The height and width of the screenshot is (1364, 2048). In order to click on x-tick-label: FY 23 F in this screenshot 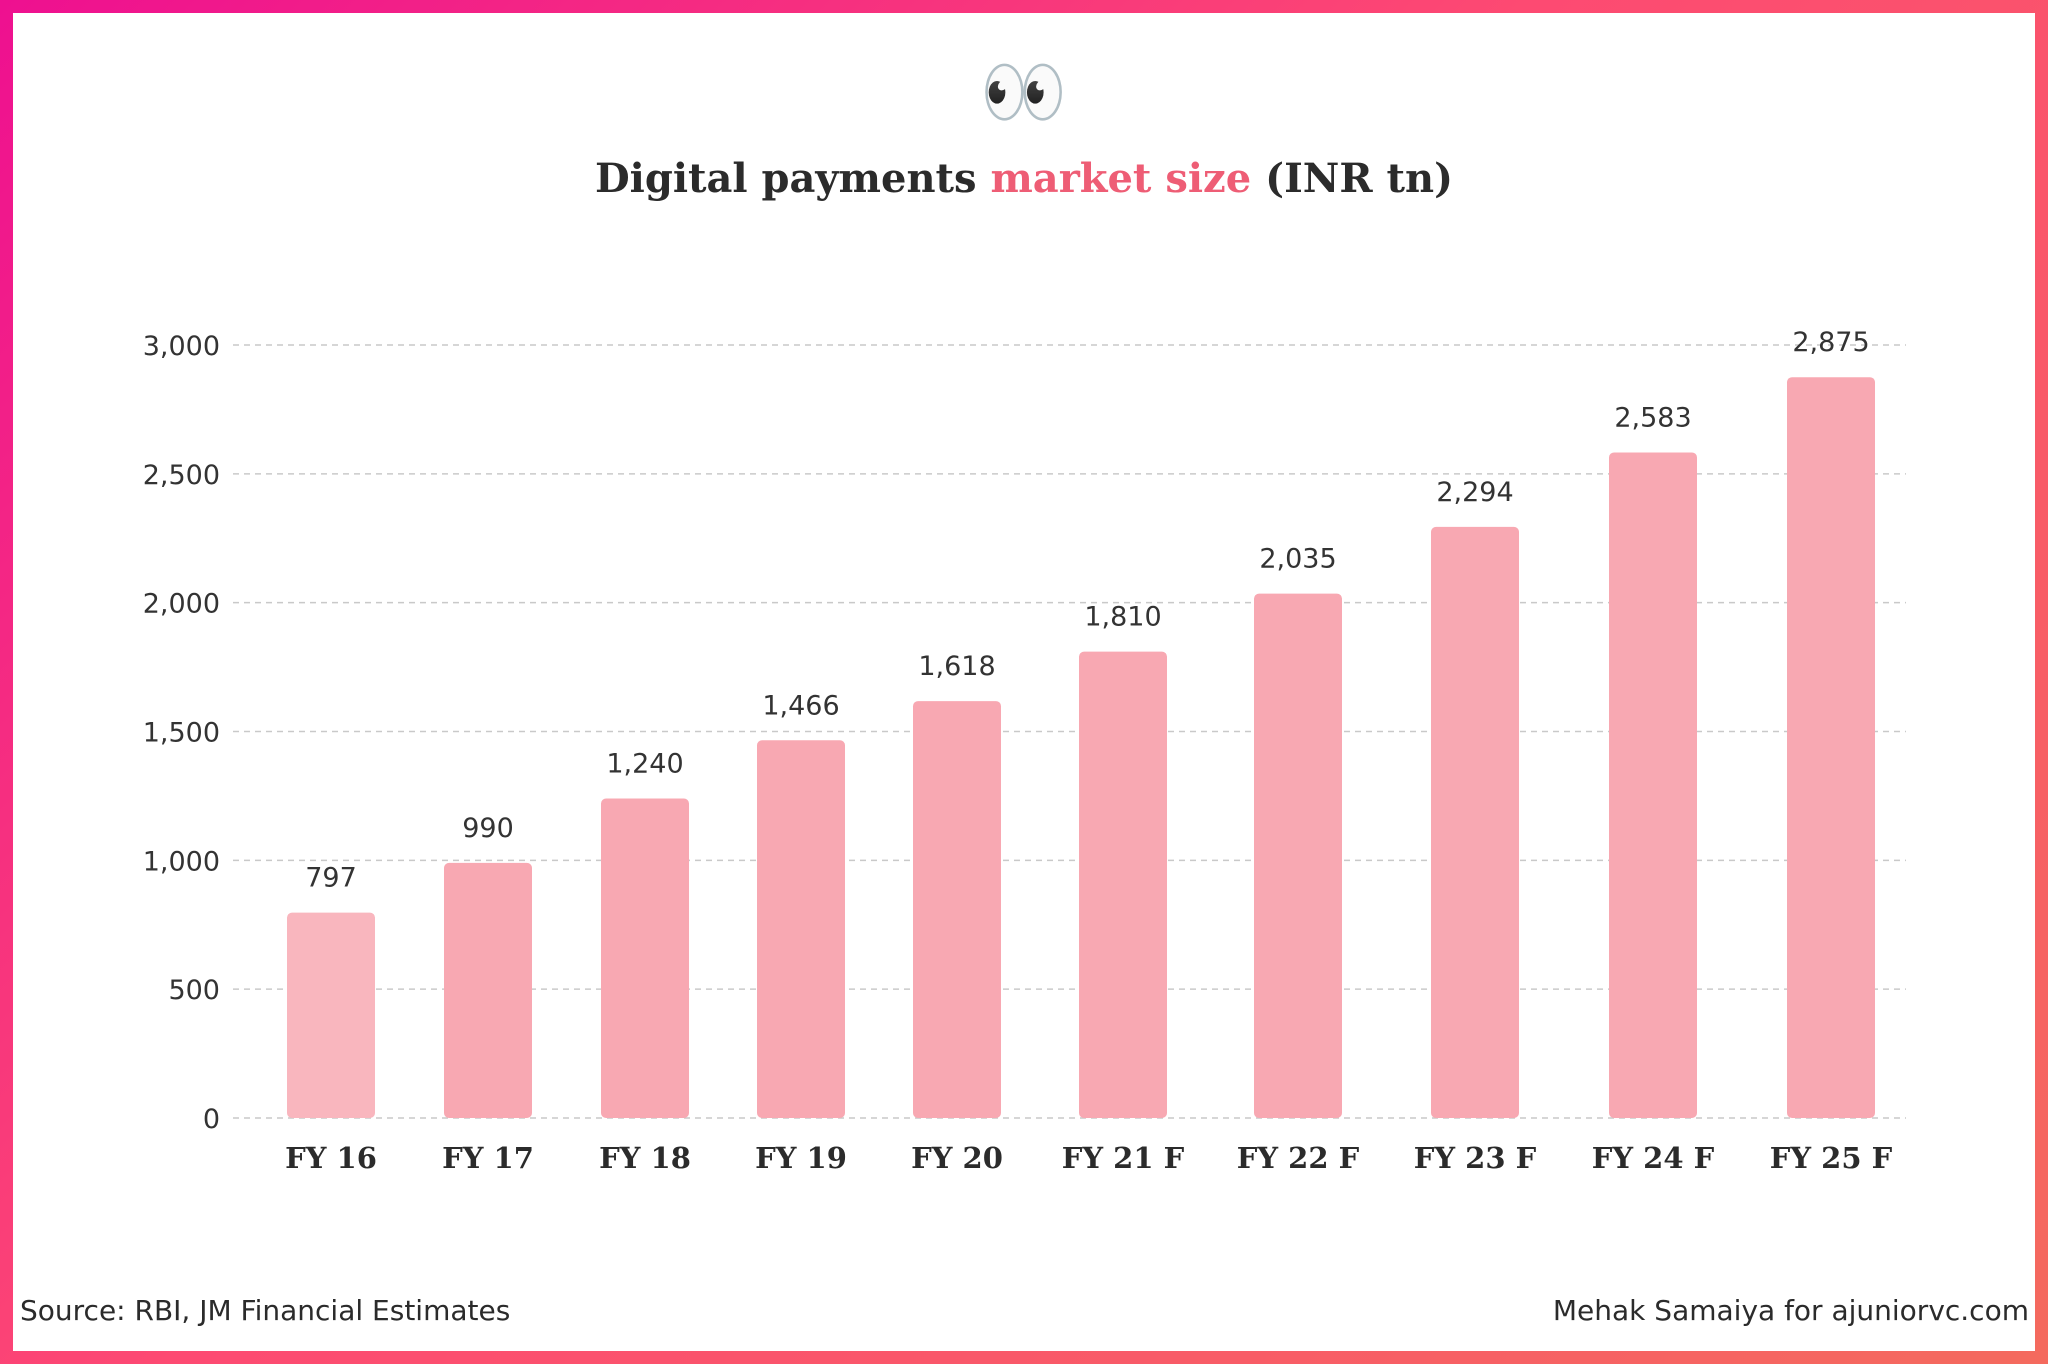, I will do `click(1475, 1158)`.